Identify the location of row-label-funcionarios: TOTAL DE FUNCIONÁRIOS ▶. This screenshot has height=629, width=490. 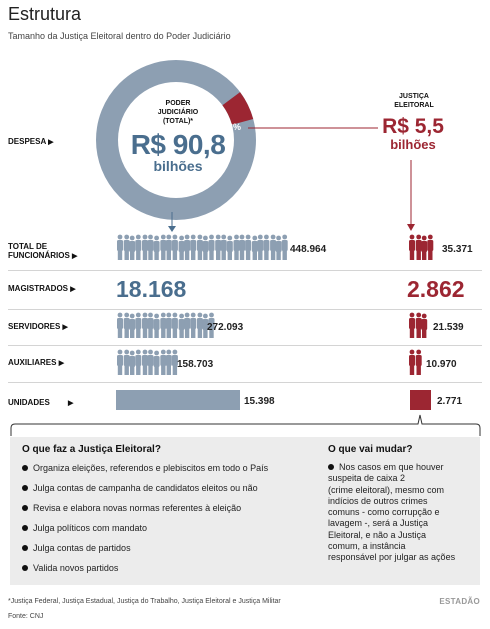
(43, 251).